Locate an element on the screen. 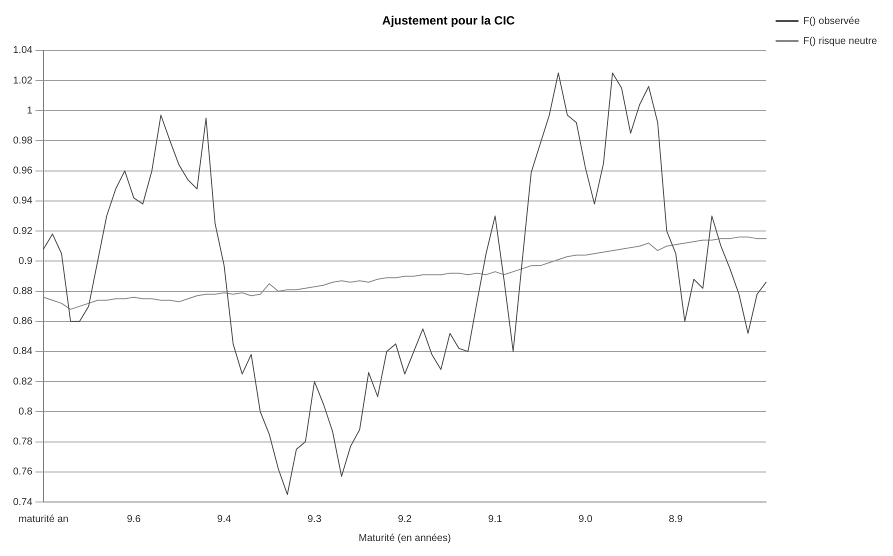 The image size is (893, 556). x-axis-title: Maturité (en années) is located at coordinates (404, 538).